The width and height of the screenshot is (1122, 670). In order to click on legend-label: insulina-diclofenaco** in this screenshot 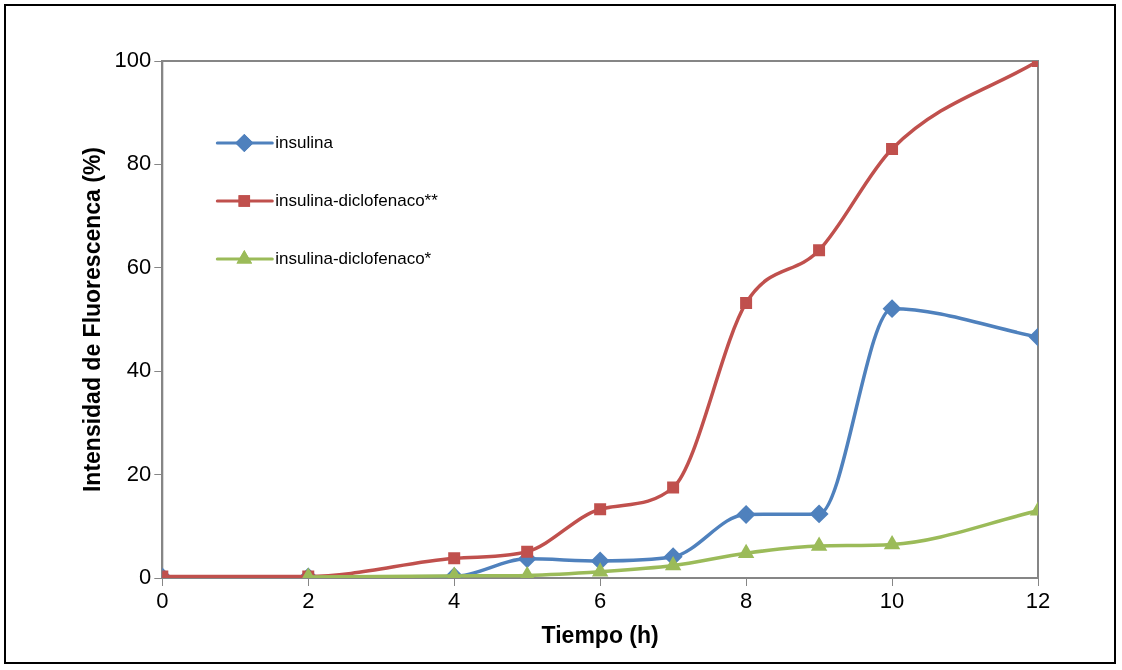, I will do `click(357, 200)`.